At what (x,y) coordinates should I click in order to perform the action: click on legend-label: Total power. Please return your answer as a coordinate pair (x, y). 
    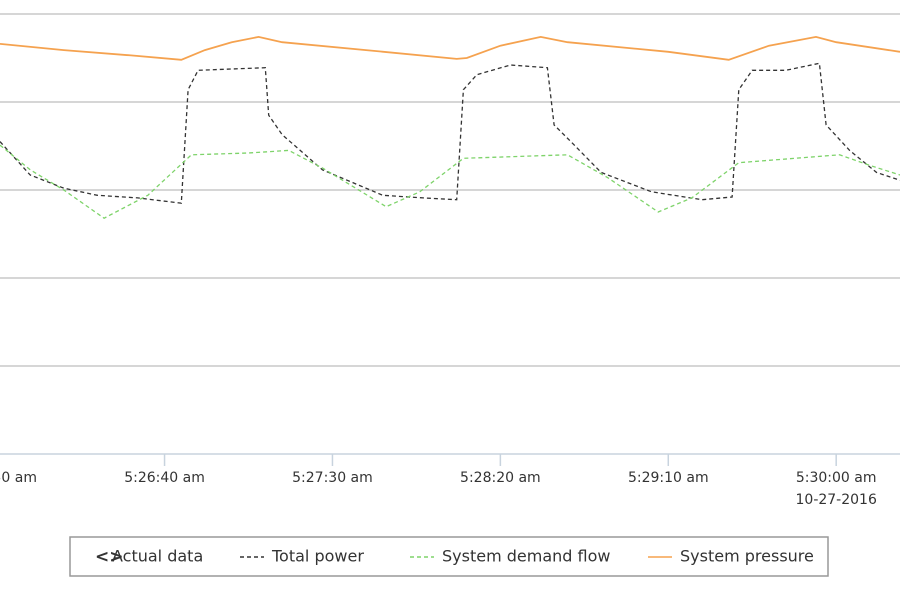
    Looking at the image, I should click on (317, 556).